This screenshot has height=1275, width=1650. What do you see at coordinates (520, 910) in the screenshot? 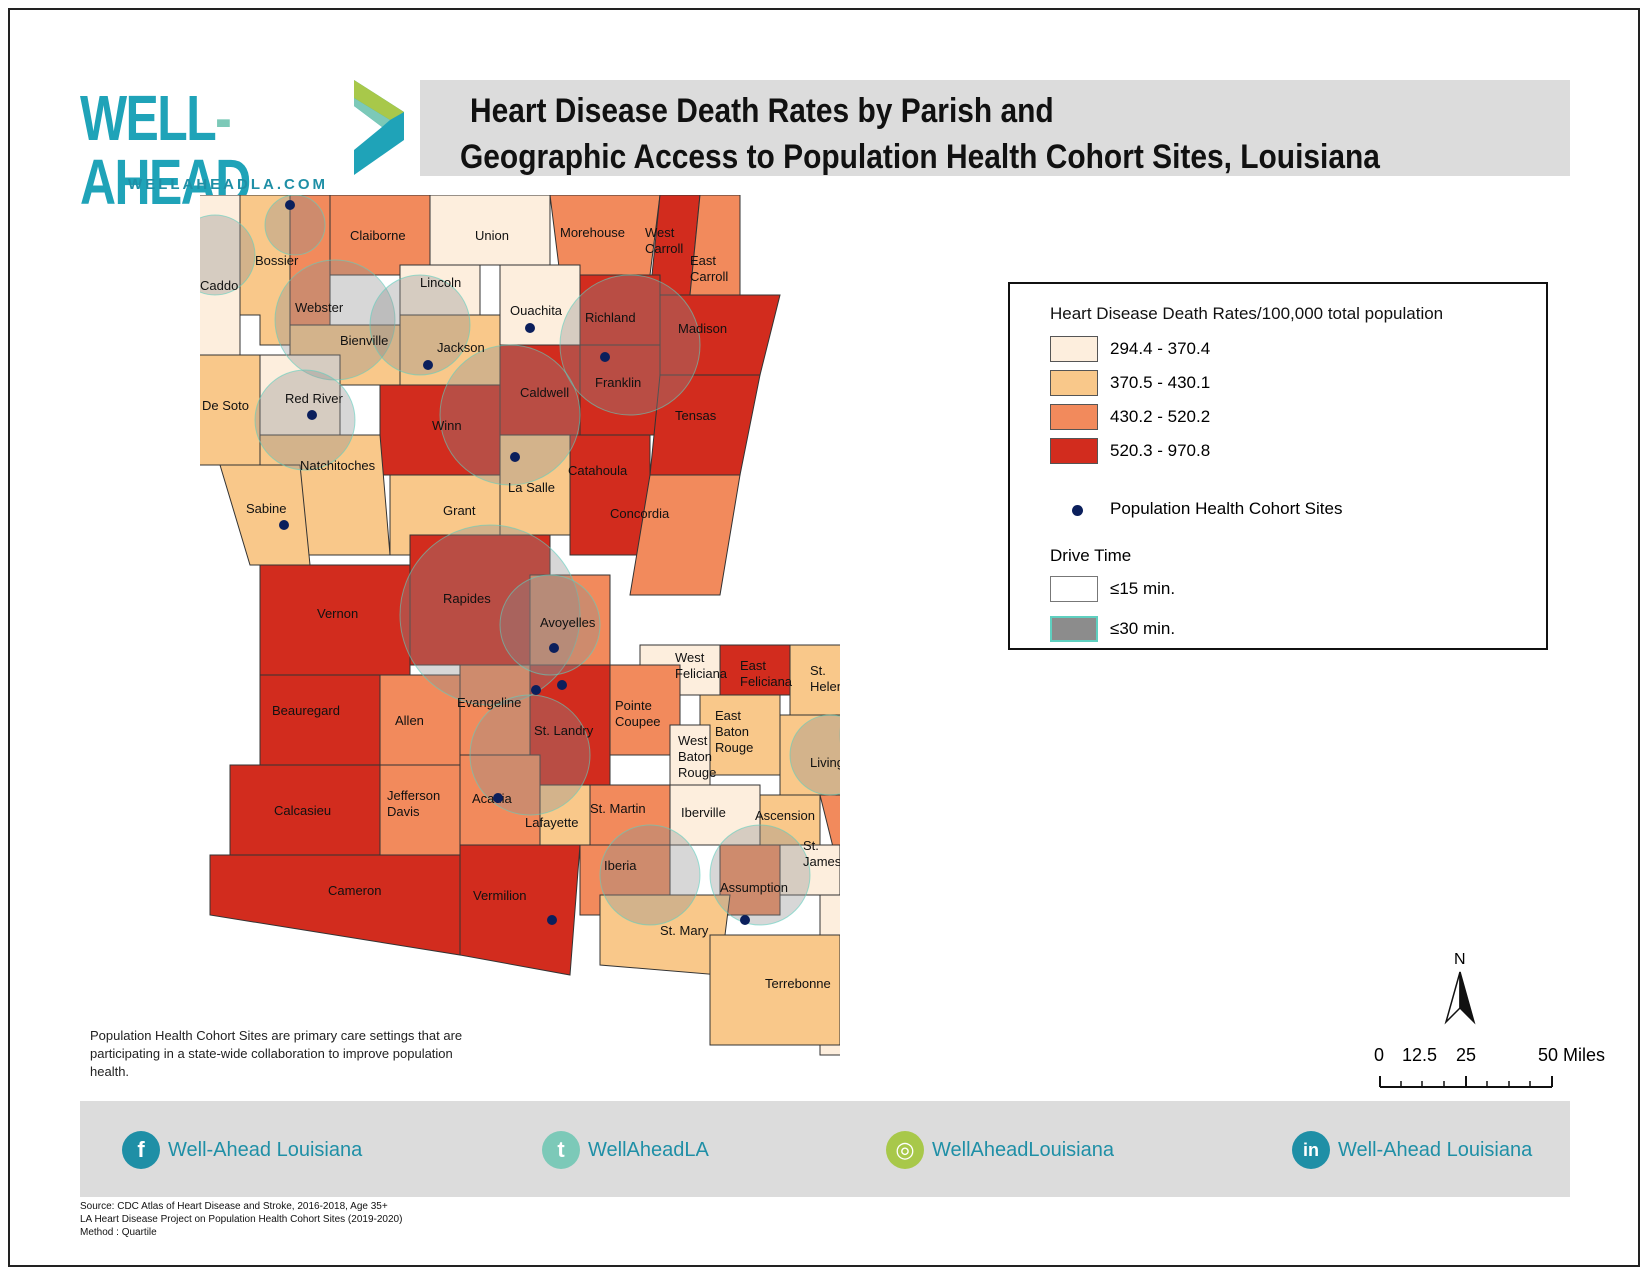
I see `parish-vermilion` at bounding box center [520, 910].